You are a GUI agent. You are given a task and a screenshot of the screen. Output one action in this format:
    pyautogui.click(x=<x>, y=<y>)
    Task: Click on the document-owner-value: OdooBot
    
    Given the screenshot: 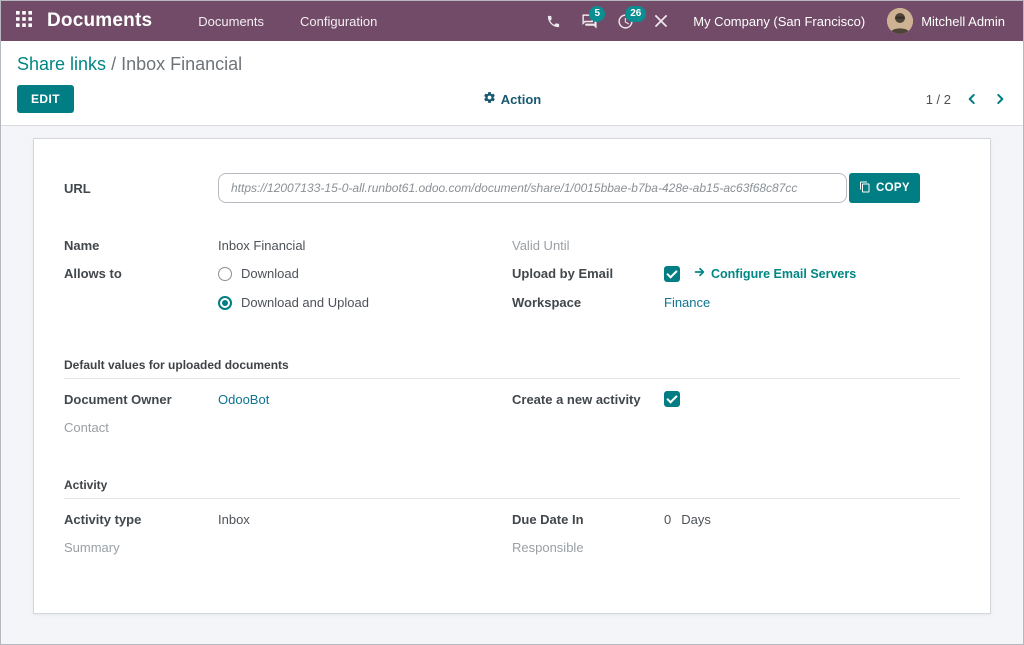 What is the action you would take?
    pyautogui.click(x=244, y=399)
    